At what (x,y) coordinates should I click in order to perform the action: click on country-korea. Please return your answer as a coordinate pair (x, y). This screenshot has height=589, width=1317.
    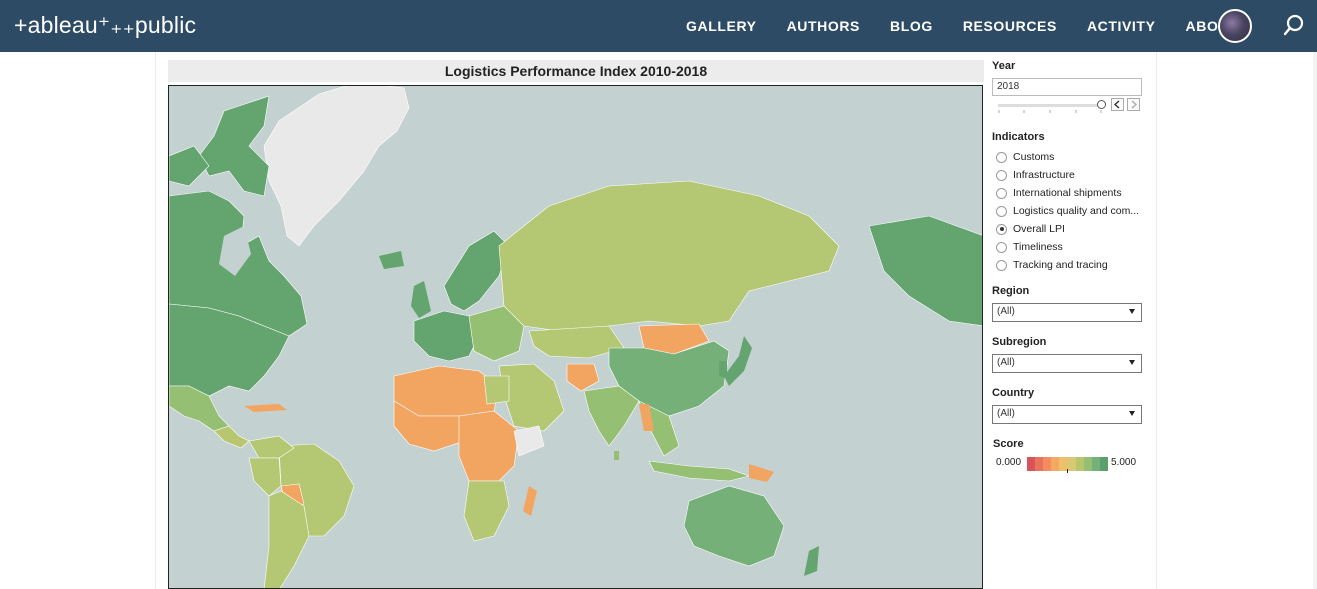
    Looking at the image, I should click on (723, 369).